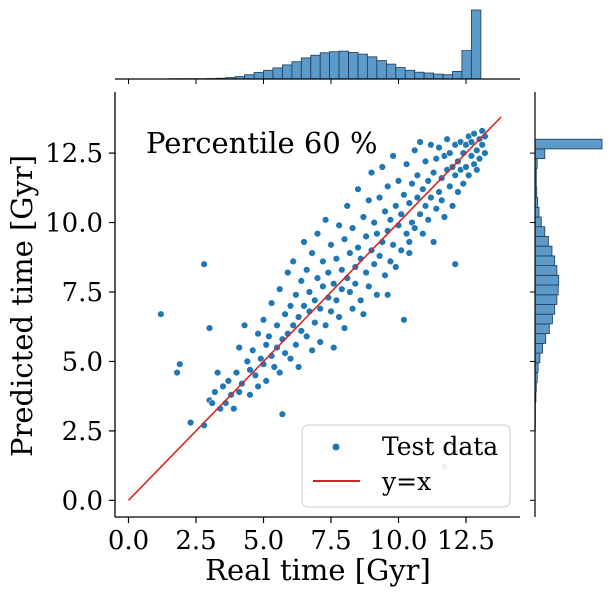  What do you see at coordinates (399, 541) in the screenshot?
I see `x-tick-label: 10.0` at bounding box center [399, 541].